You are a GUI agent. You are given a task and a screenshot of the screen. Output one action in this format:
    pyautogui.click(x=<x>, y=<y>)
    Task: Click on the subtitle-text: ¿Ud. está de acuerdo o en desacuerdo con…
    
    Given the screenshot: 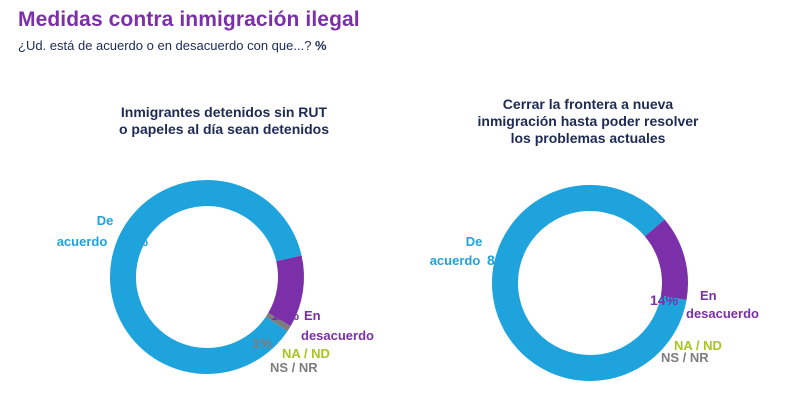 What is the action you would take?
    pyautogui.click(x=165, y=45)
    